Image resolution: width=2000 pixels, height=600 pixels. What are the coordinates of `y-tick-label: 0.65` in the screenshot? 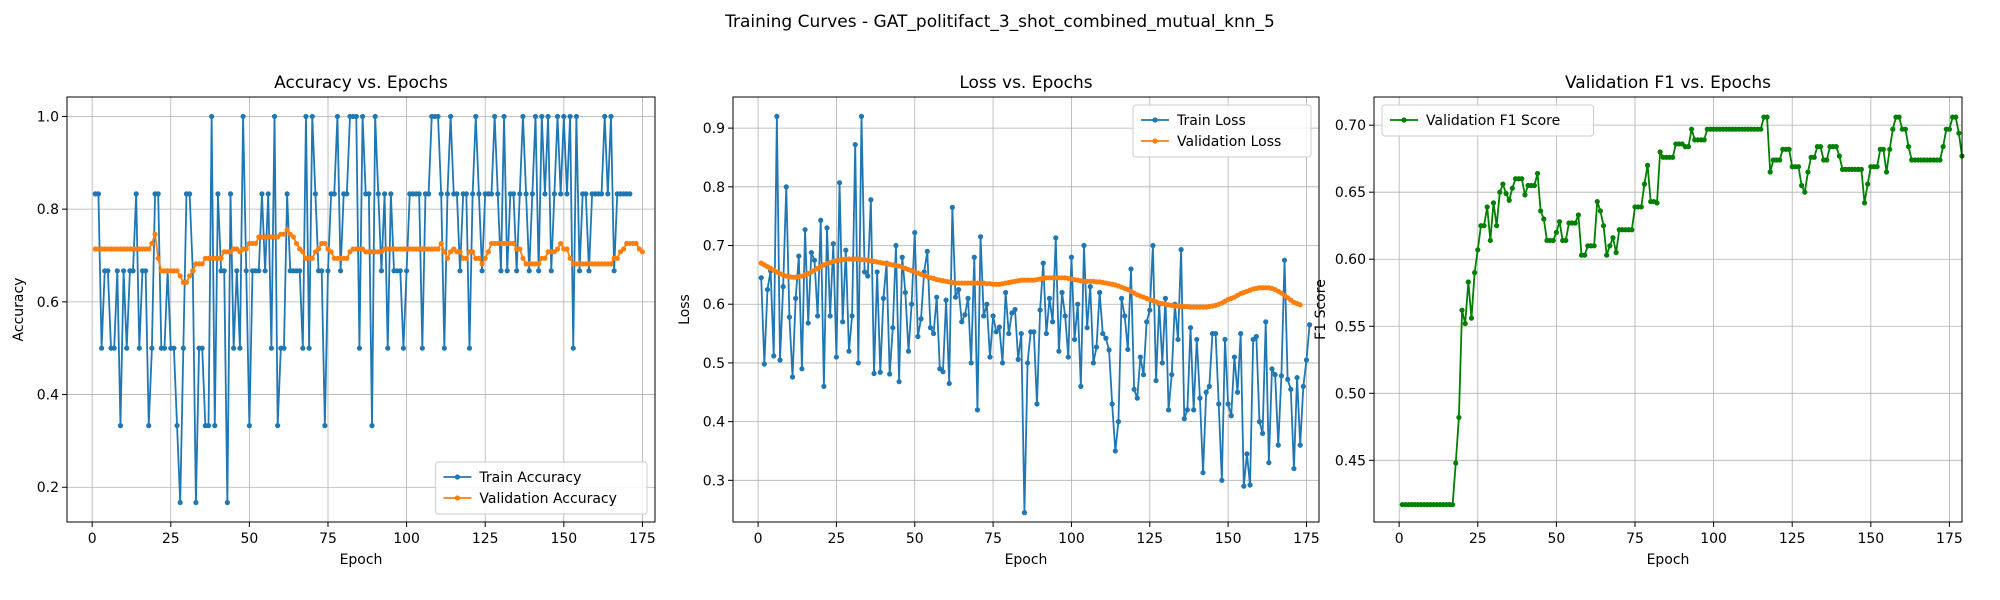 It's located at (1350, 193).